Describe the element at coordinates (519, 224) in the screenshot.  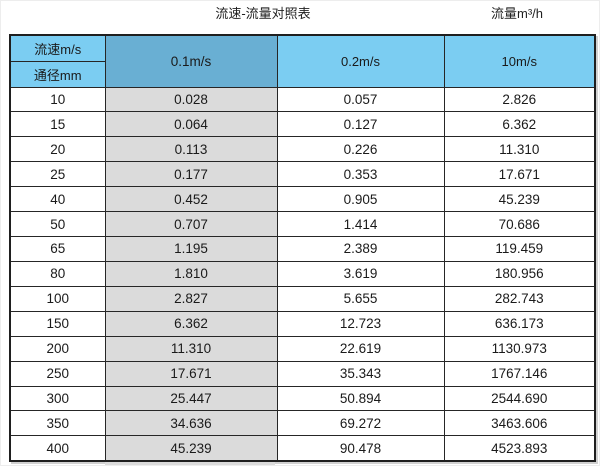
I see `flow-value-cell: 70.686` at that location.